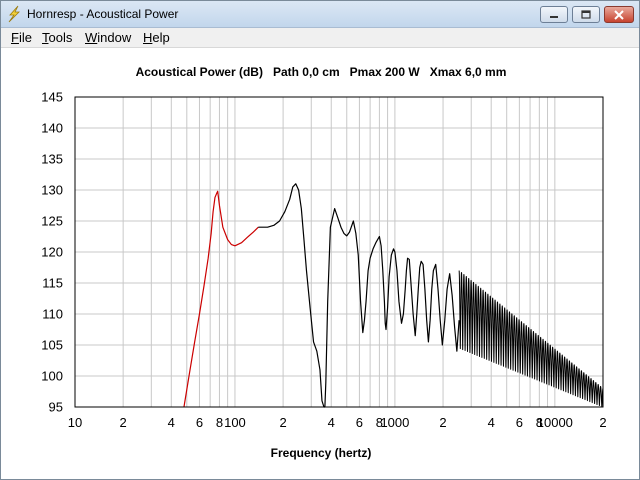  Describe the element at coordinates (108, 37) in the screenshot. I see `menu-window: Window` at that location.